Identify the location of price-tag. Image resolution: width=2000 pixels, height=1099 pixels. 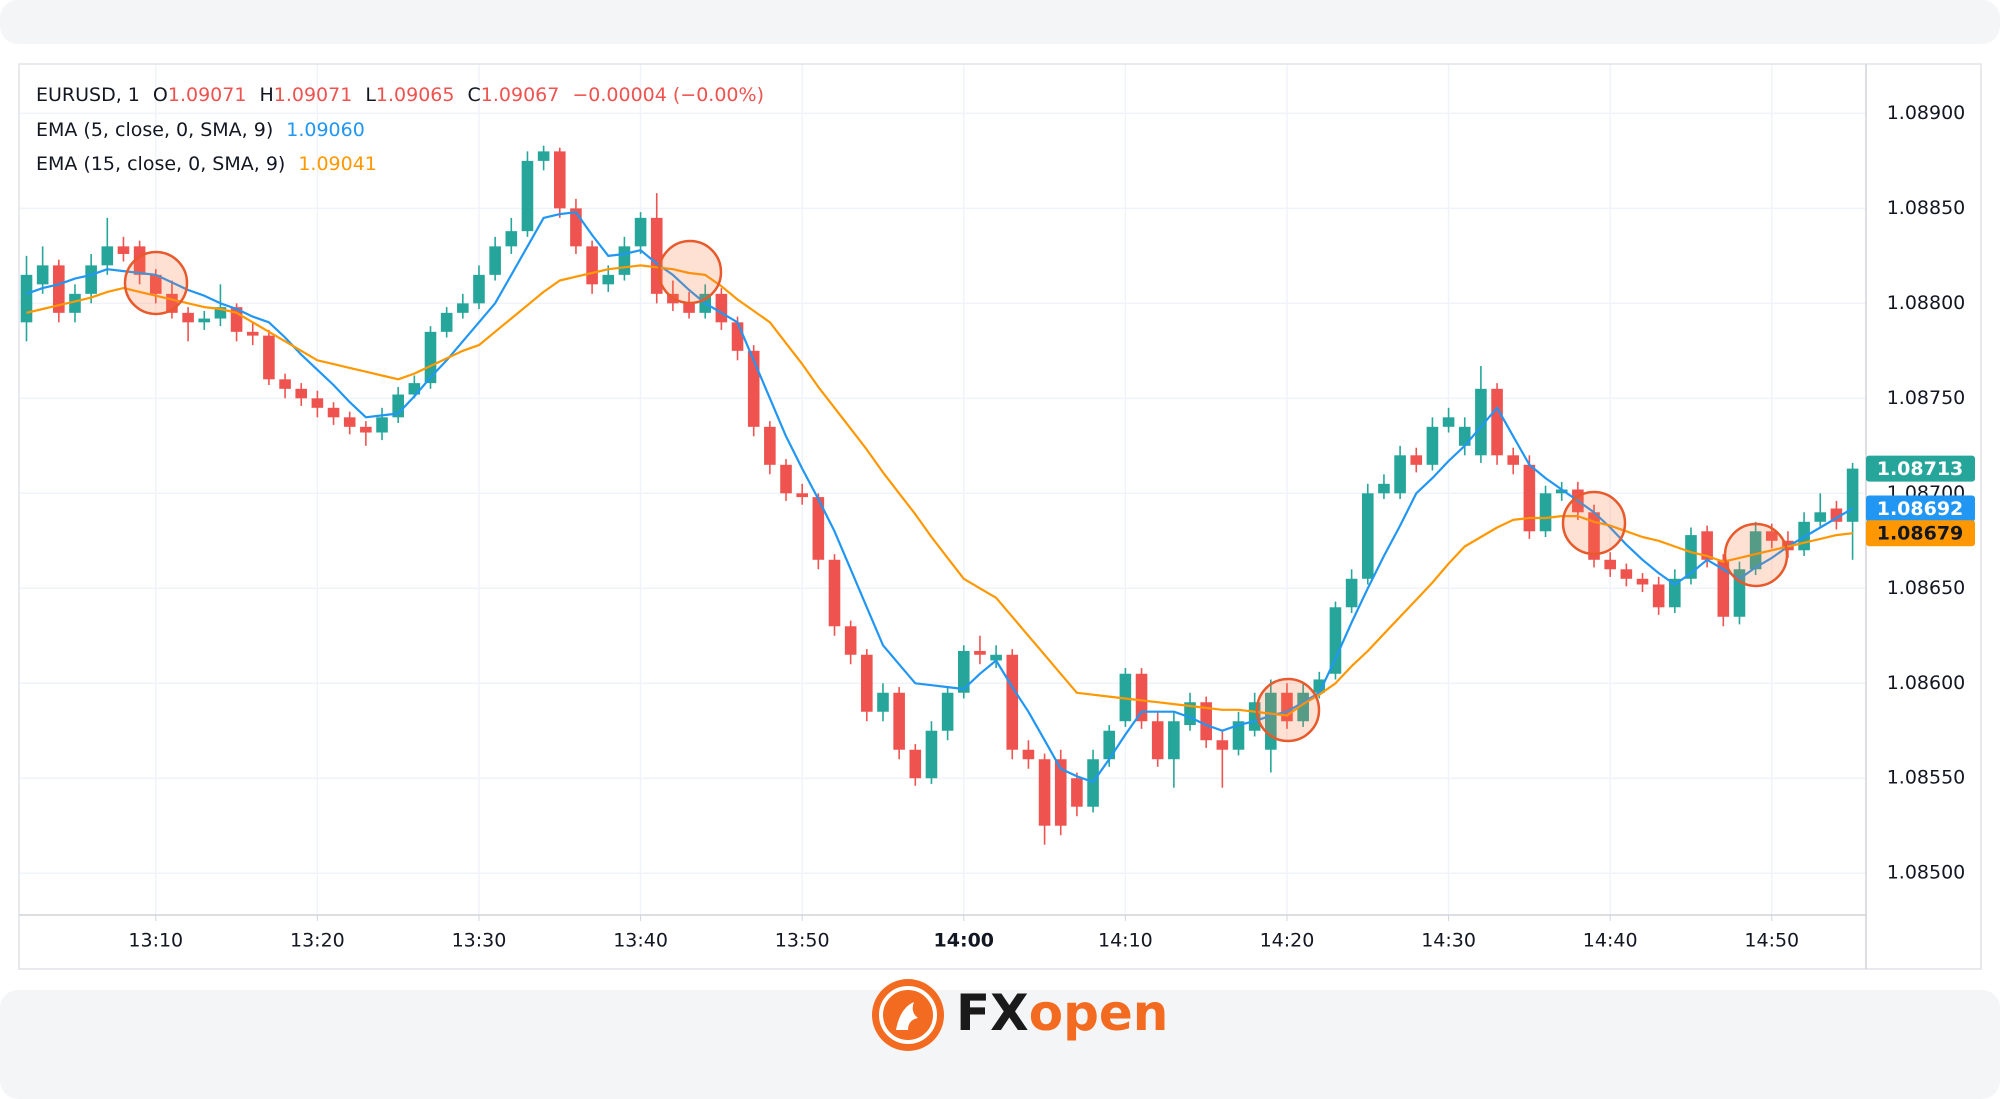
(1920, 533).